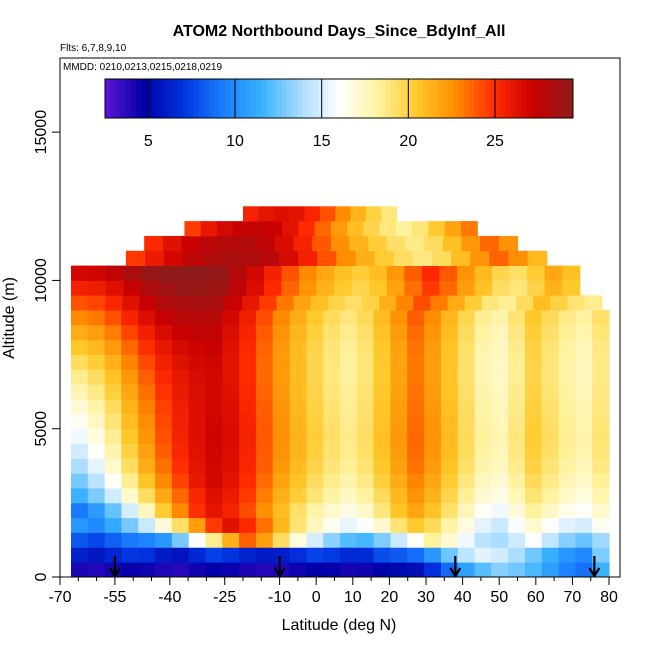  What do you see at coordinates (41, 132) in the screenshot?
I see `y-tick-label: 15000` at bounding box center [41, 132].